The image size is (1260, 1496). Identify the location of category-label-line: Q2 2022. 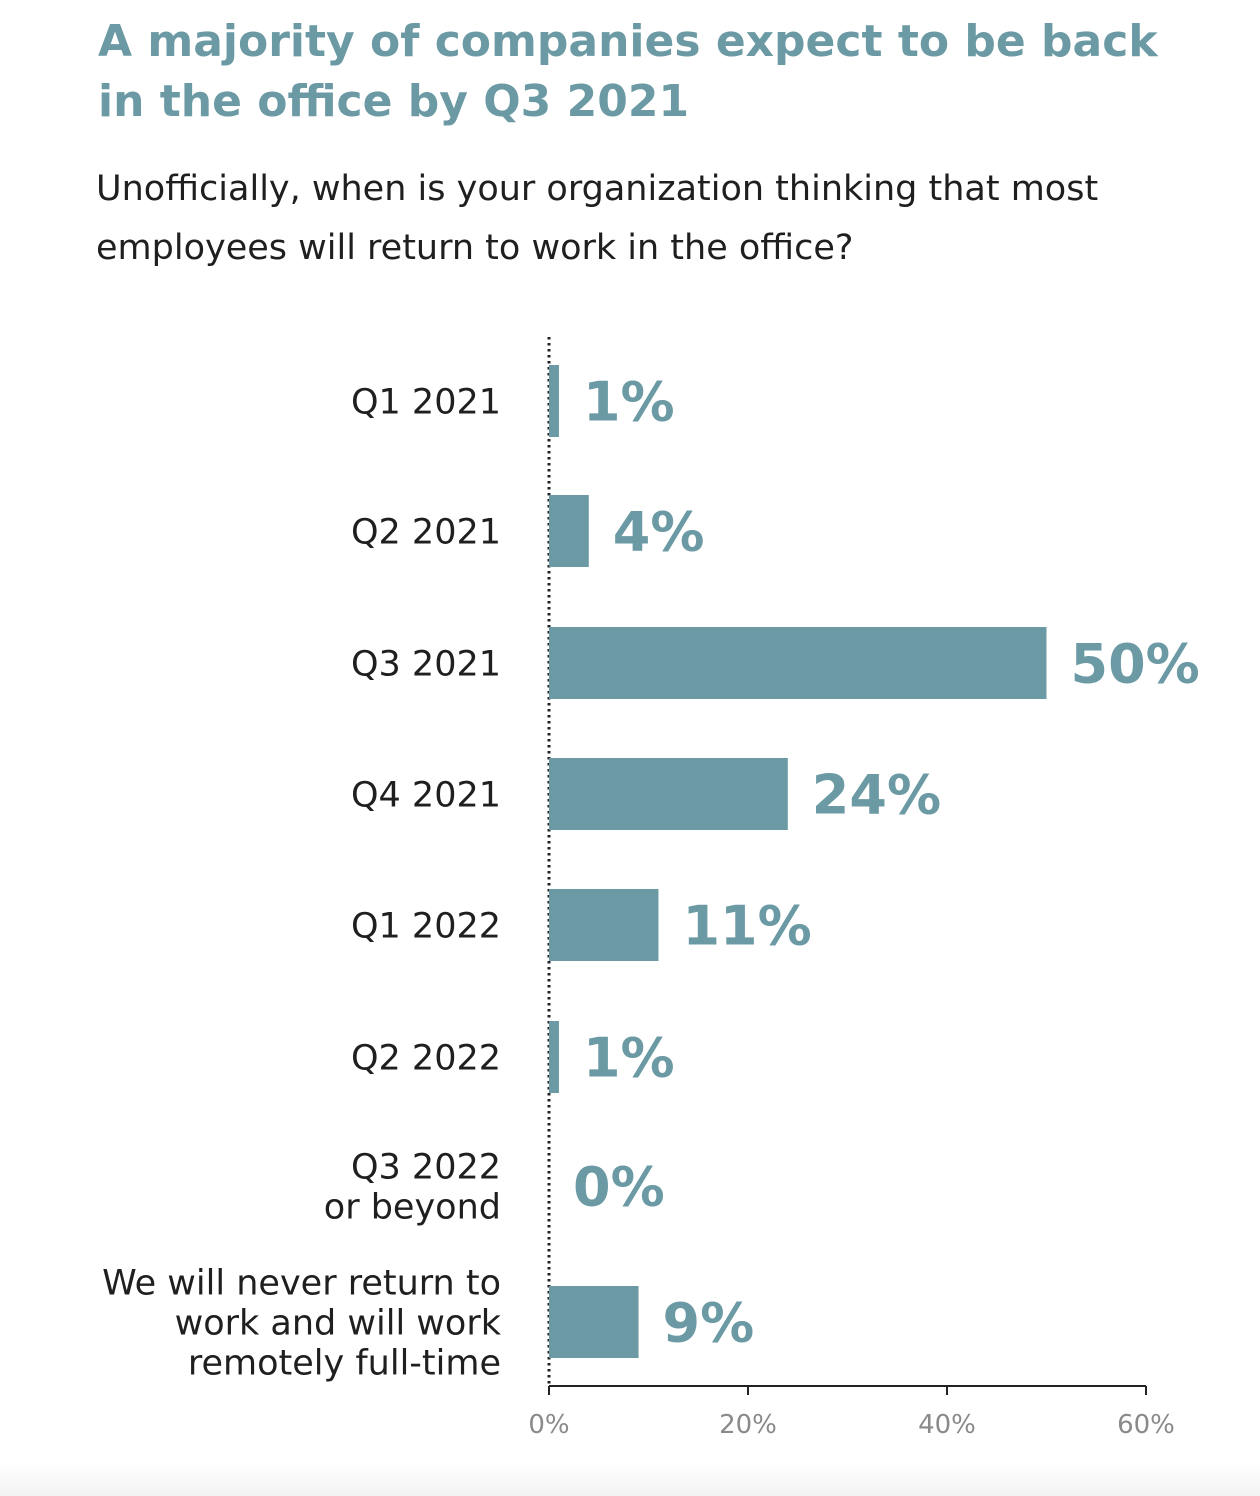
(426, 1059).